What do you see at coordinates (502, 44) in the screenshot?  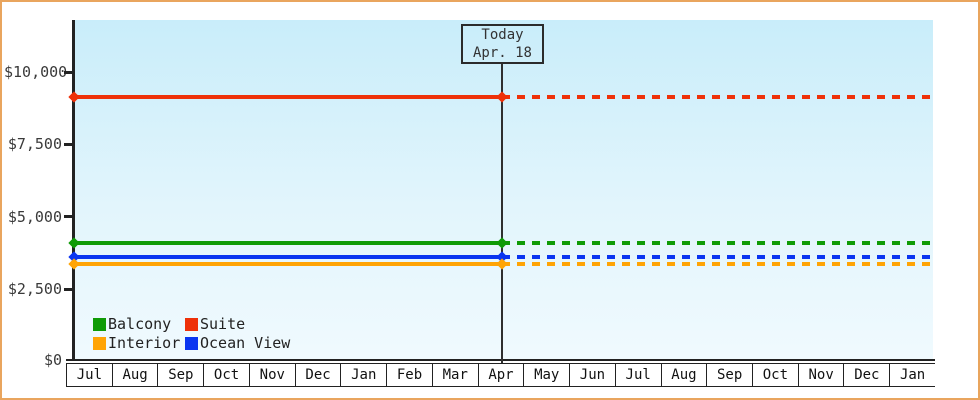 I see `today-annotation-box: Today Apr. 18` at bounding box center [502, 44].